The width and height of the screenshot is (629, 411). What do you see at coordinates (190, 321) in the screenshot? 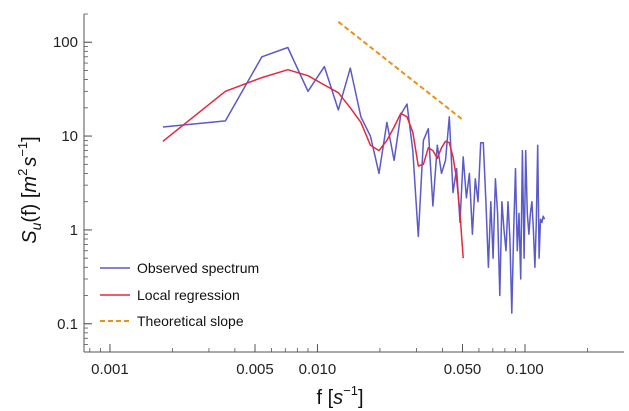
I see `legend-label-theoretical: Theoretical slope` at bounding box center [190, 321].